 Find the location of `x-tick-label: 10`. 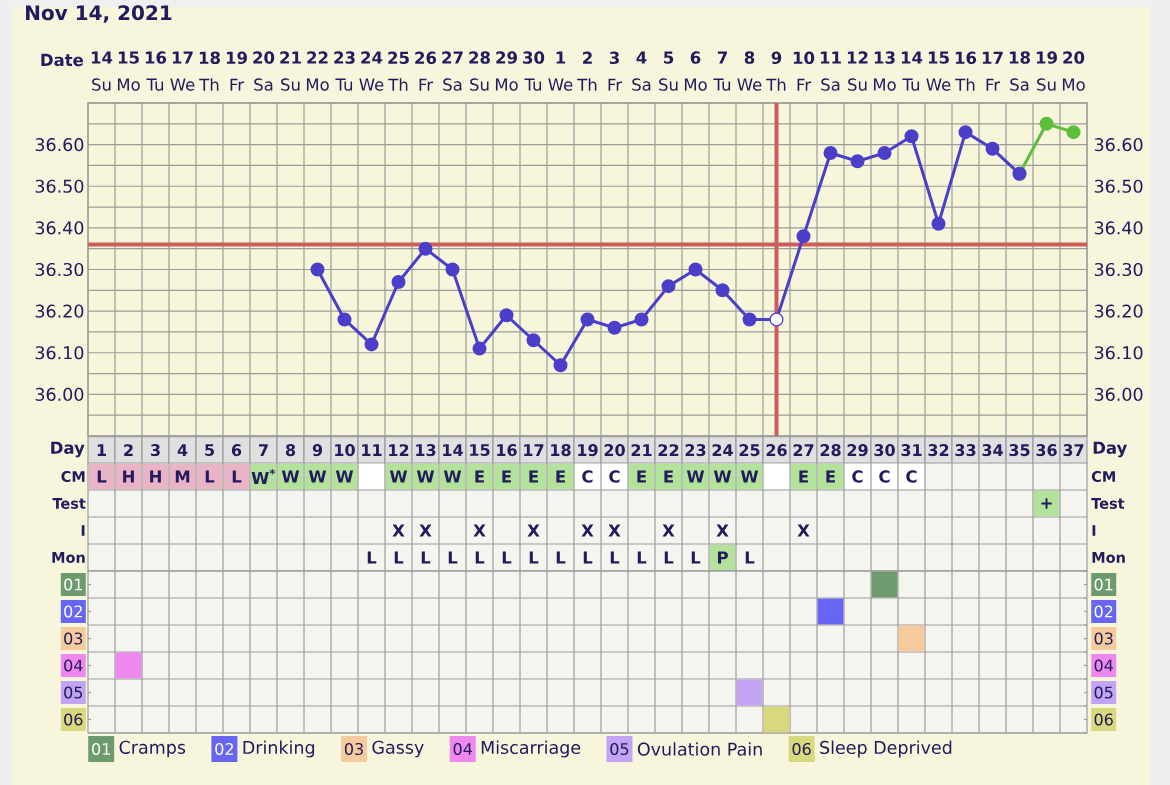

x-tick-label: 10 is located at coordinates (345, 450).